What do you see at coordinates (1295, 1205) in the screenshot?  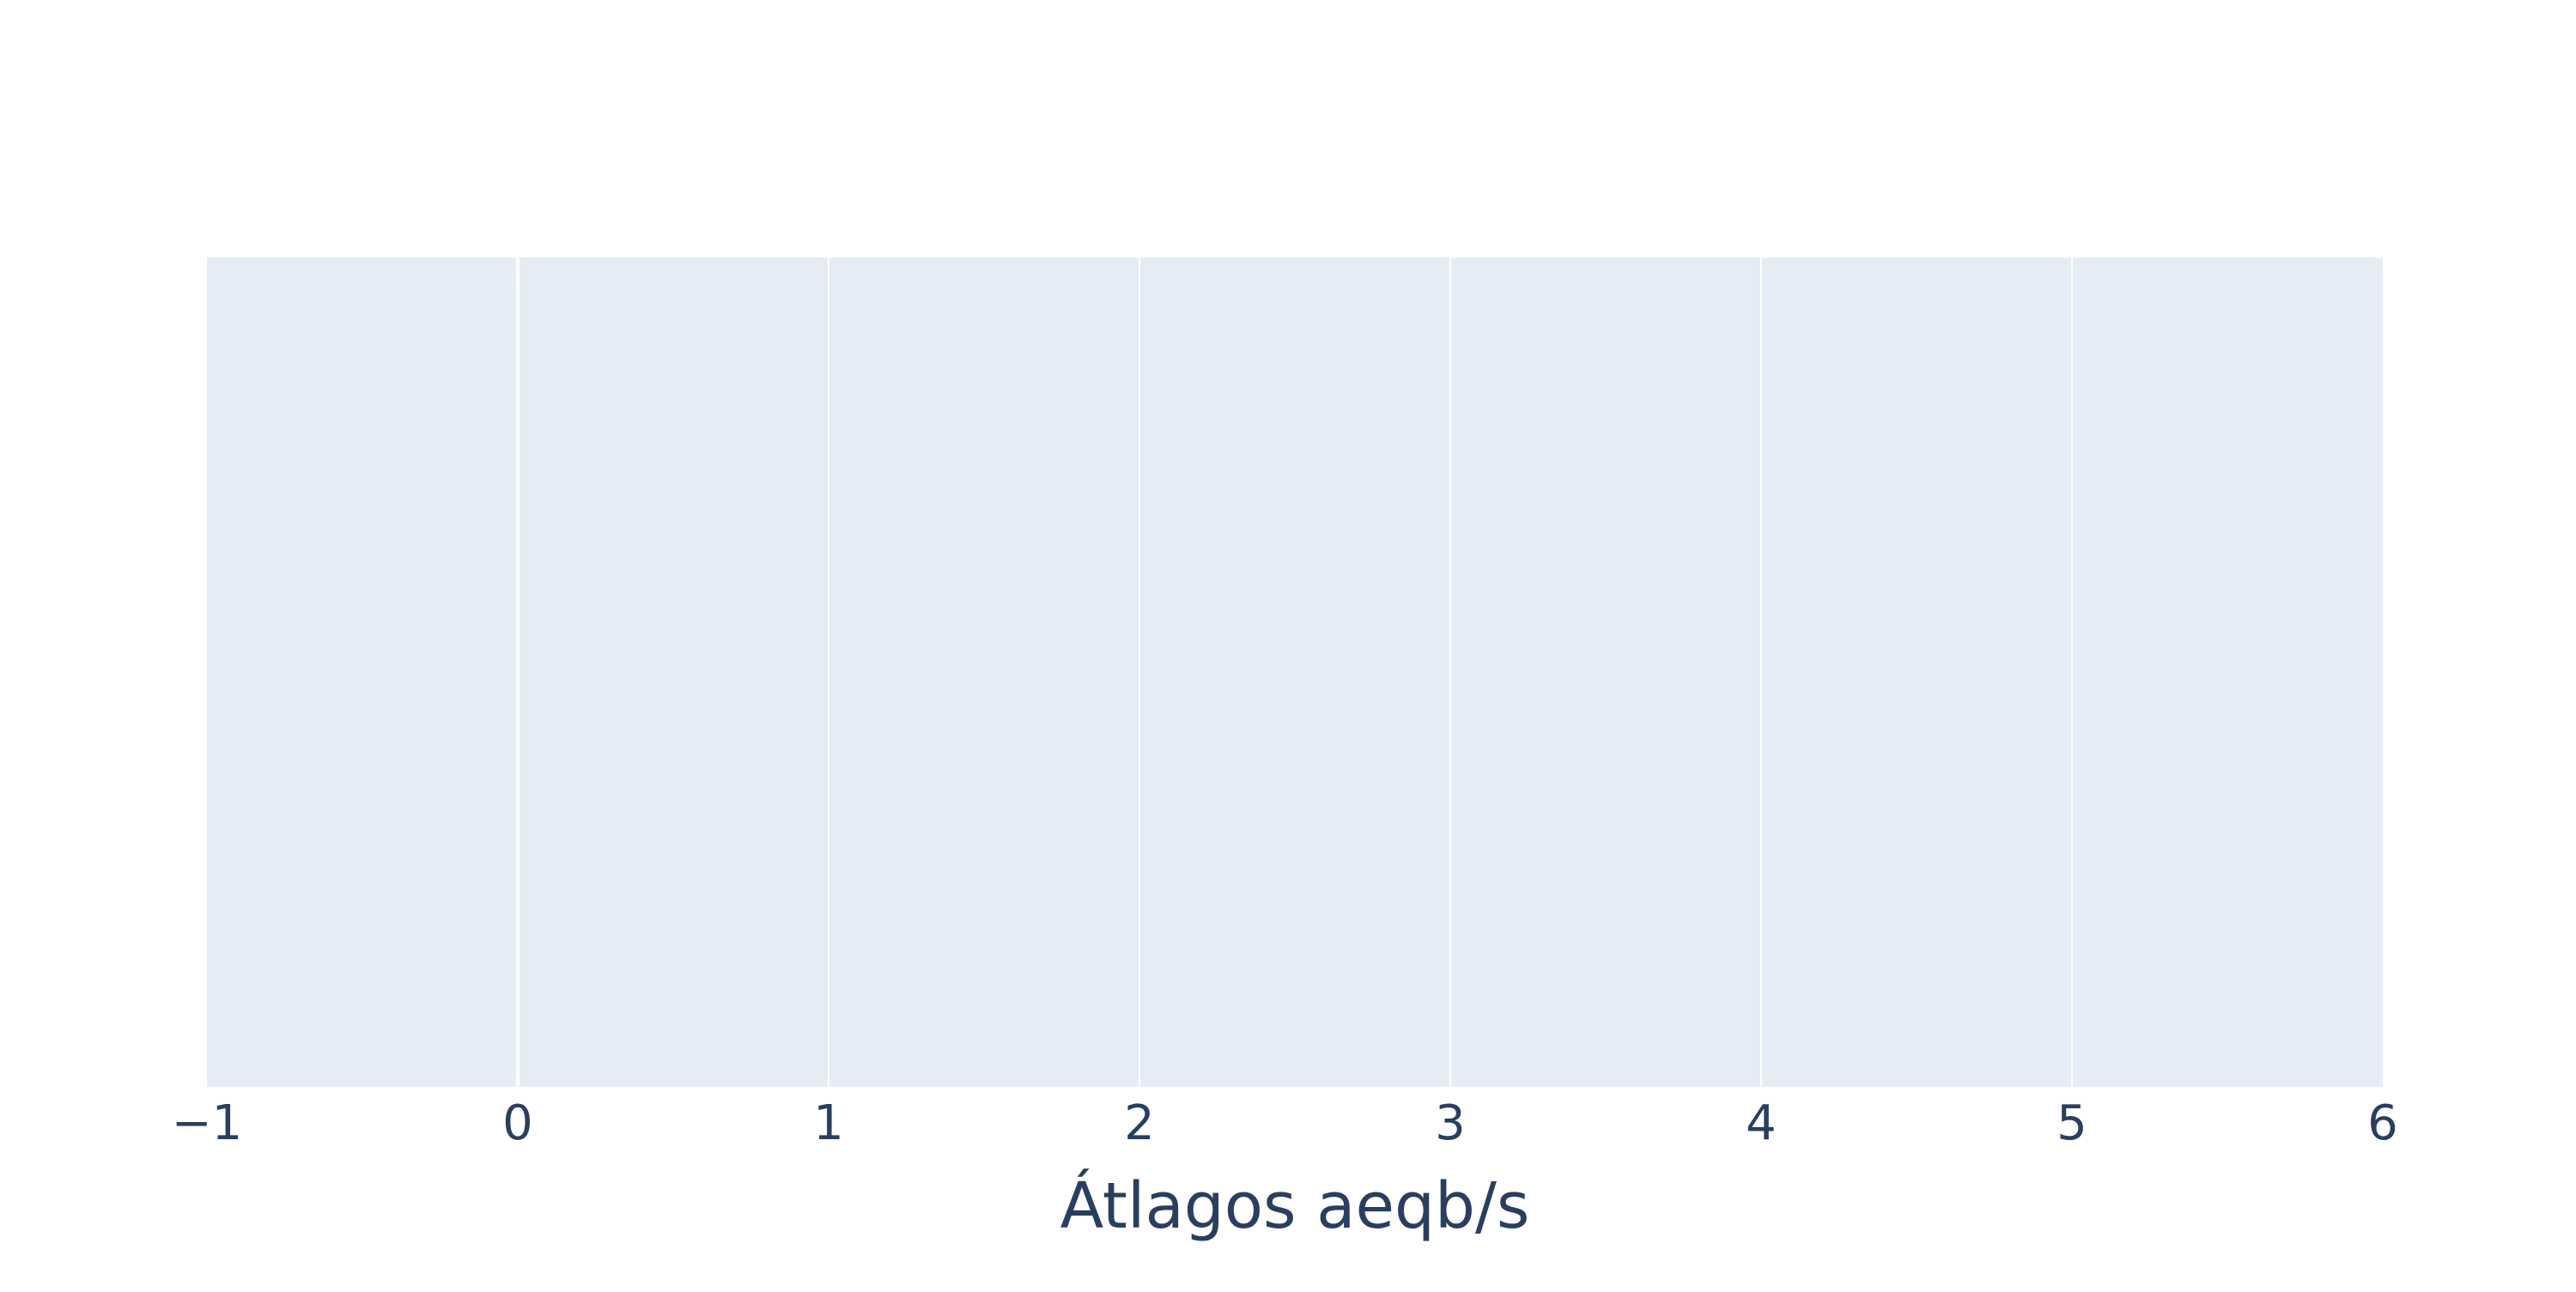 I see `x-axis-title: Átlagos aeqb/s` at bounding box center [1295, 1205].